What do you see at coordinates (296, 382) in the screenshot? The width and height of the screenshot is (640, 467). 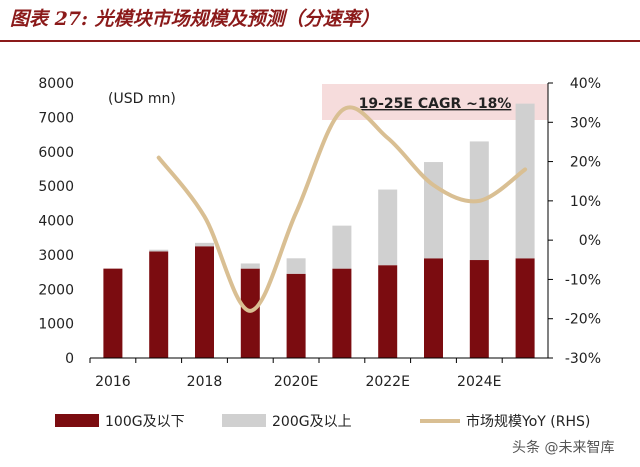 I see `x-tick-label: 2020E` at bounding box center [296, 382].